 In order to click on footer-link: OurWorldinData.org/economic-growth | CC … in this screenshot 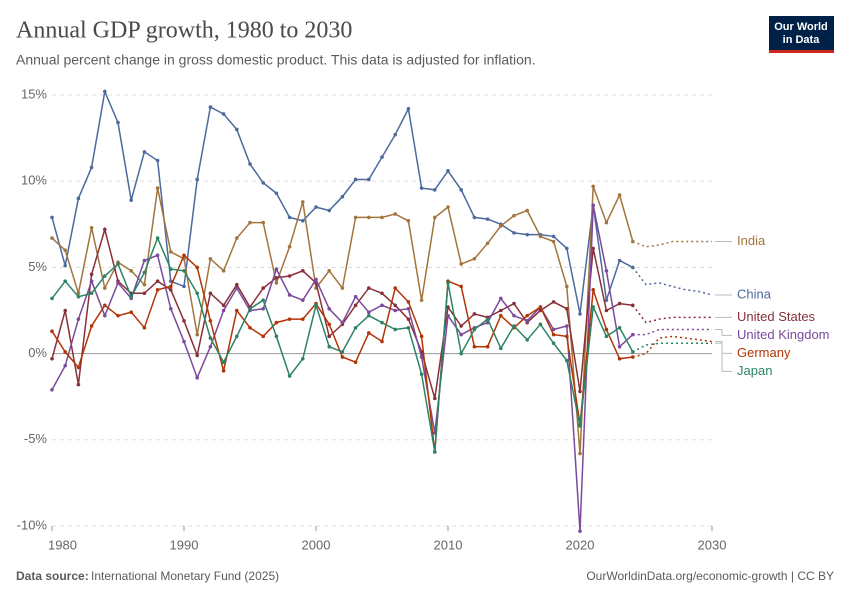, I will do `click(710, 576)`.